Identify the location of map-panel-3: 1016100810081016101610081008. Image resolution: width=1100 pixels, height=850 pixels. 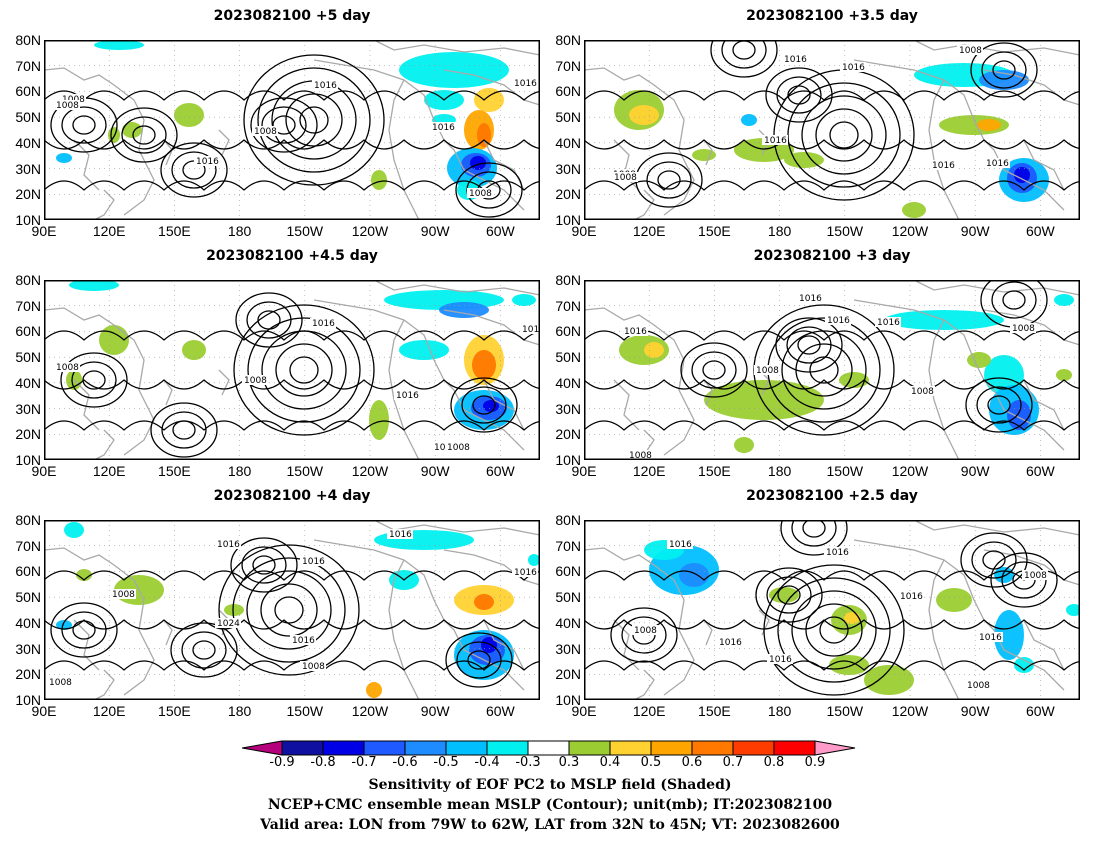
(292, 370).